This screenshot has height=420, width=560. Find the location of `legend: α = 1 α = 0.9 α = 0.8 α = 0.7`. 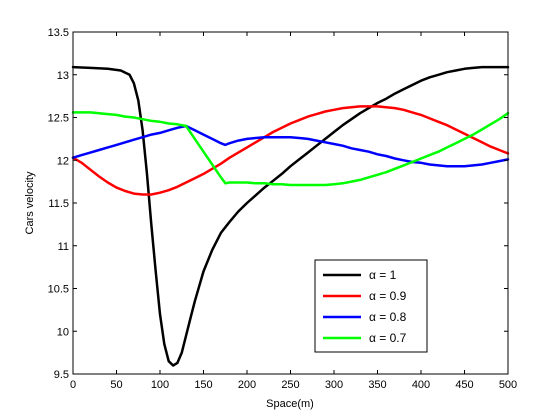

legend: α = 1 α = 0.9 α = 0.8 α = 0.7 is located at coordinates (371, 306).